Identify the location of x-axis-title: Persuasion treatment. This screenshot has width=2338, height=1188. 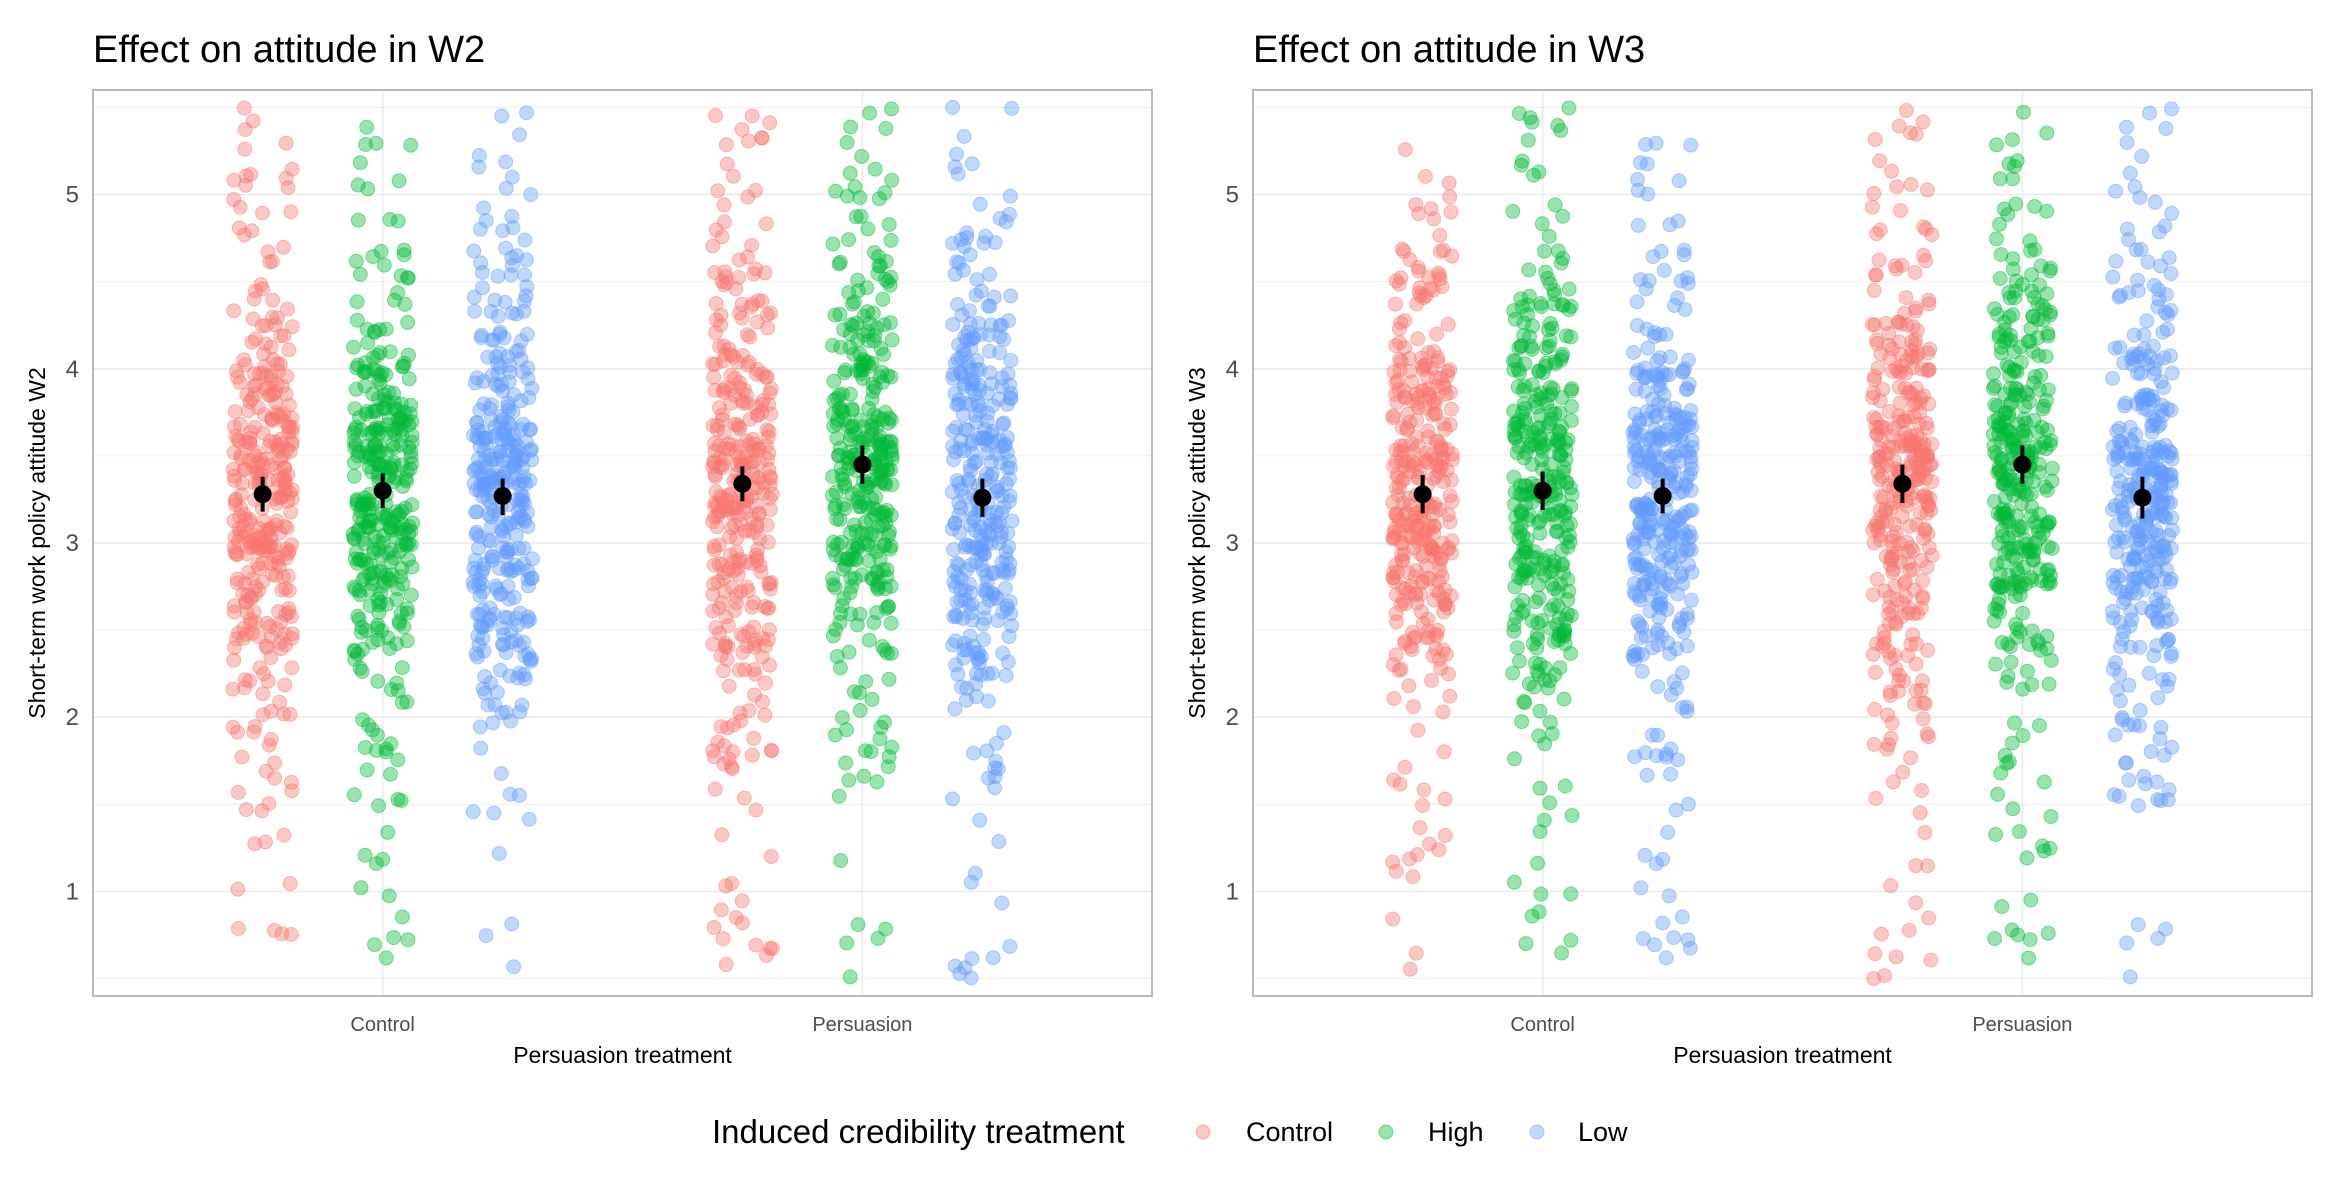
(1782, 1055).